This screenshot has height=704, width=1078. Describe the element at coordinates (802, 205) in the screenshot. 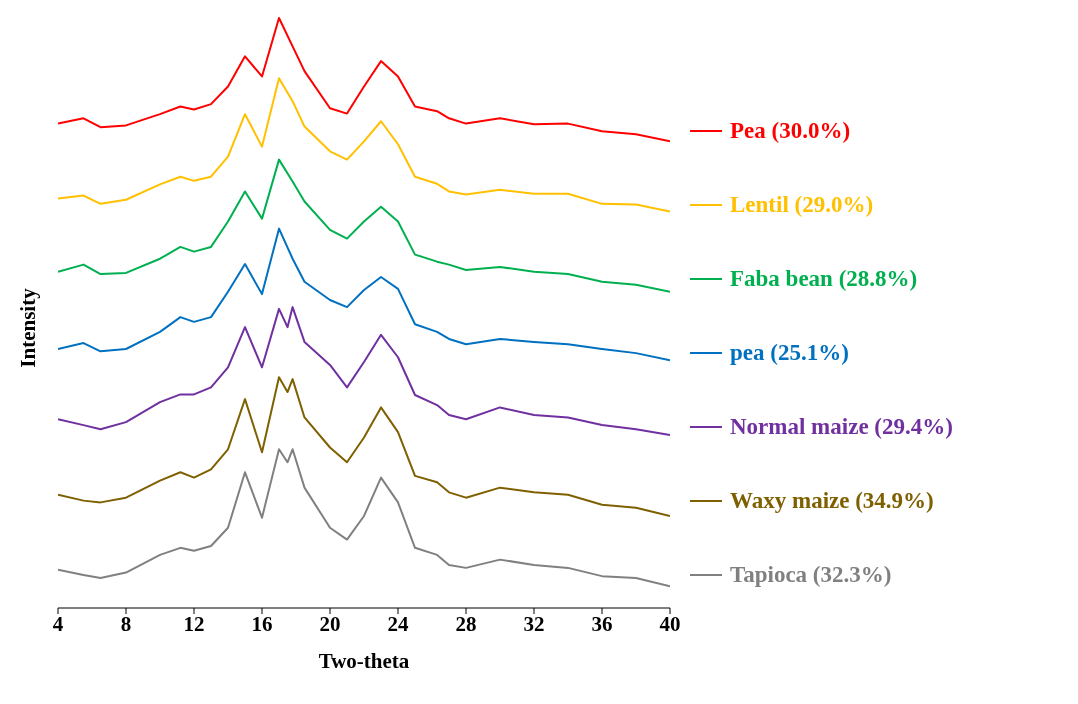

I see `legend-label: Lentil (29.0%)` at that location.